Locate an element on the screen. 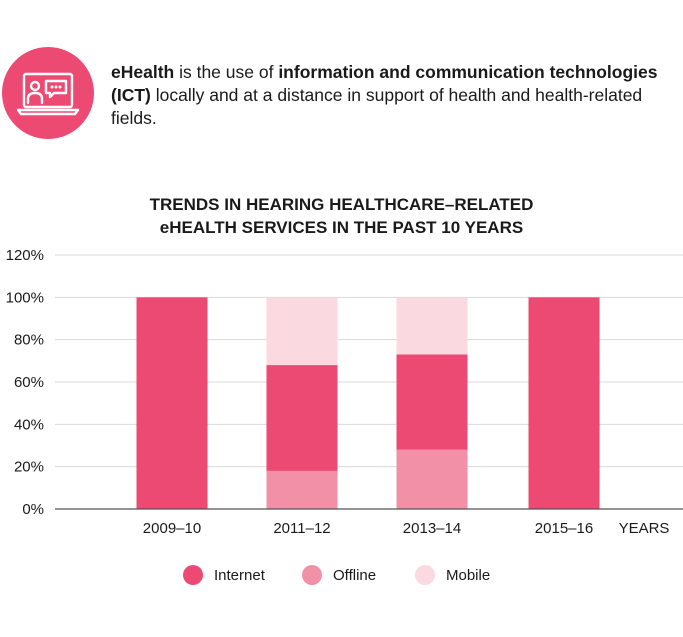  y-tick-label: 100% is located at coordinates (25, 297).